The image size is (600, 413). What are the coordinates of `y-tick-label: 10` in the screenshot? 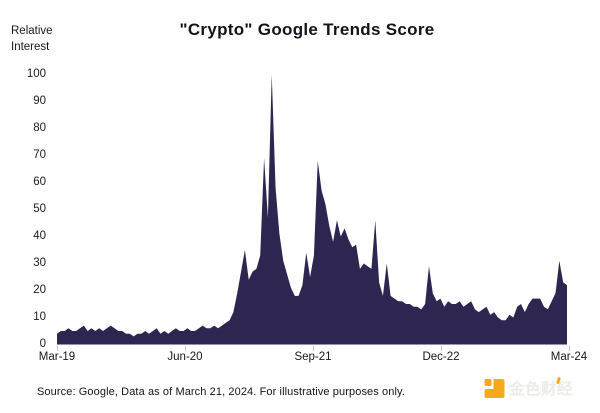 It's located at (39, 317).